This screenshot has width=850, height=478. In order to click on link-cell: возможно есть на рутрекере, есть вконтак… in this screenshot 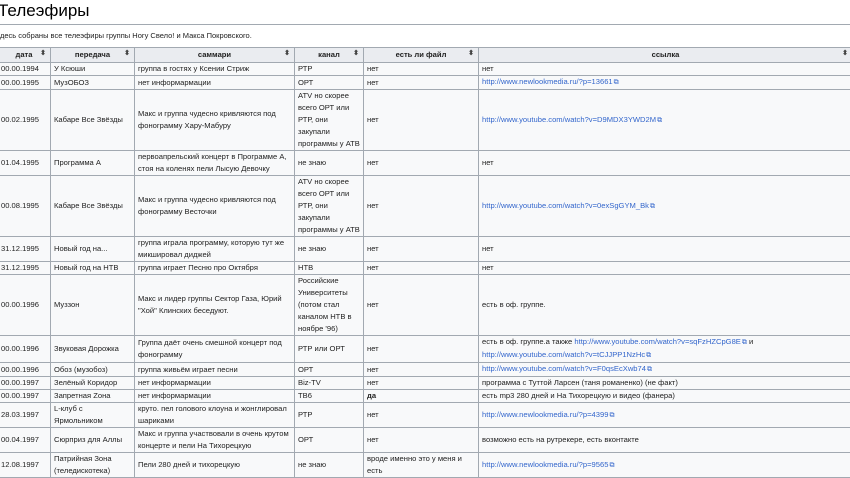, I will do `click(664, 440)`.